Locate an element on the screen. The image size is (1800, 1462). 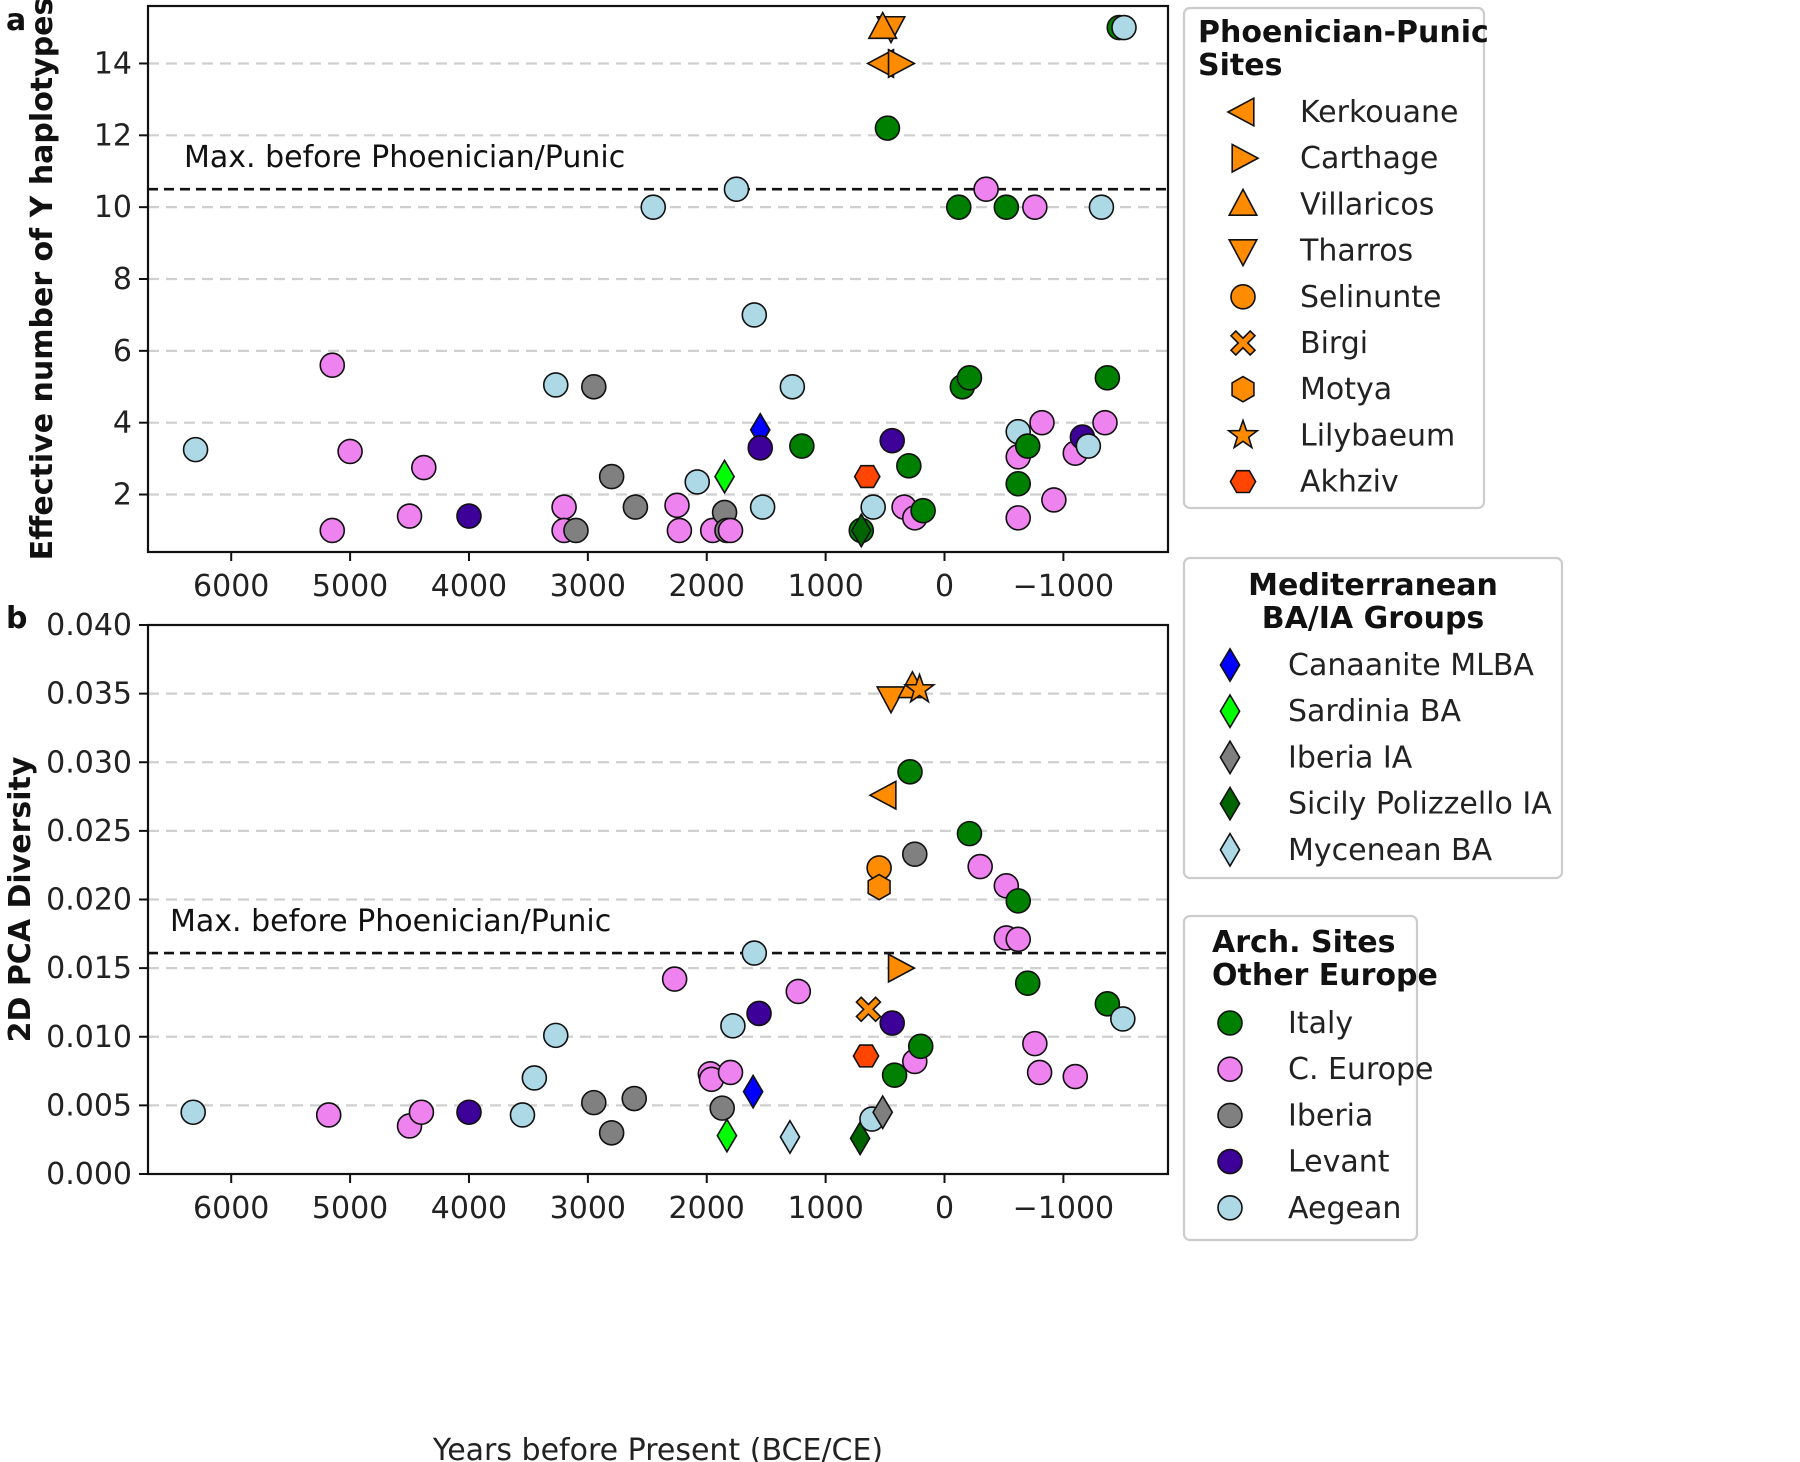
y-tick-label: 2 is located at coordinates (122, 495).